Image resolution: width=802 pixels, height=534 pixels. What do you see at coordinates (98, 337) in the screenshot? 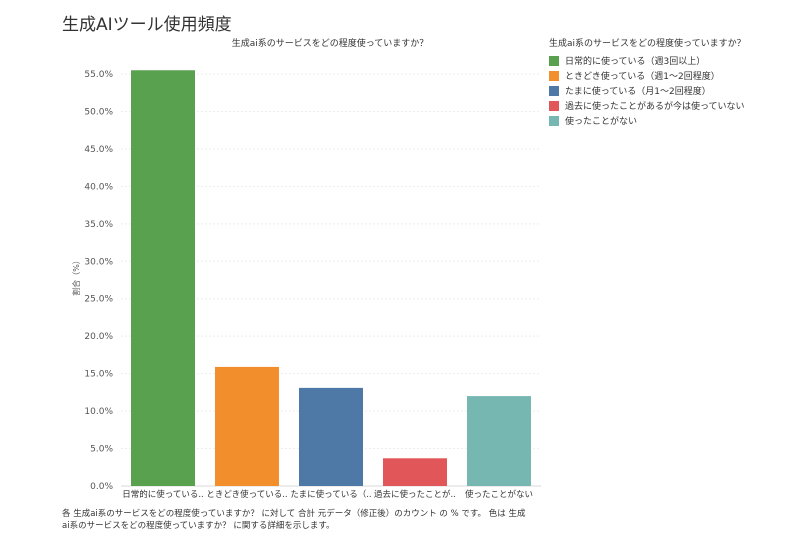
I see `y-tick-label: 20.0%` at bounding box center [98, 337].